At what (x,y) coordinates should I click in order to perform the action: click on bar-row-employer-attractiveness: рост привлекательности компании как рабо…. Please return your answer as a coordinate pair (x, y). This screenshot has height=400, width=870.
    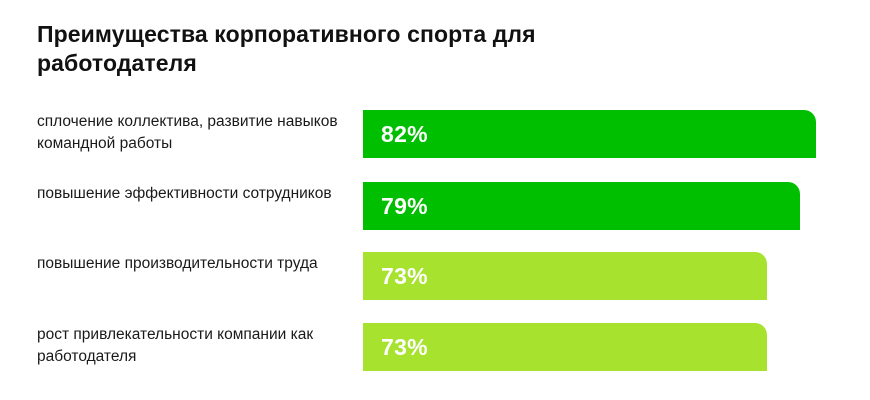
    Looking at the image, I should click on (435, 347).